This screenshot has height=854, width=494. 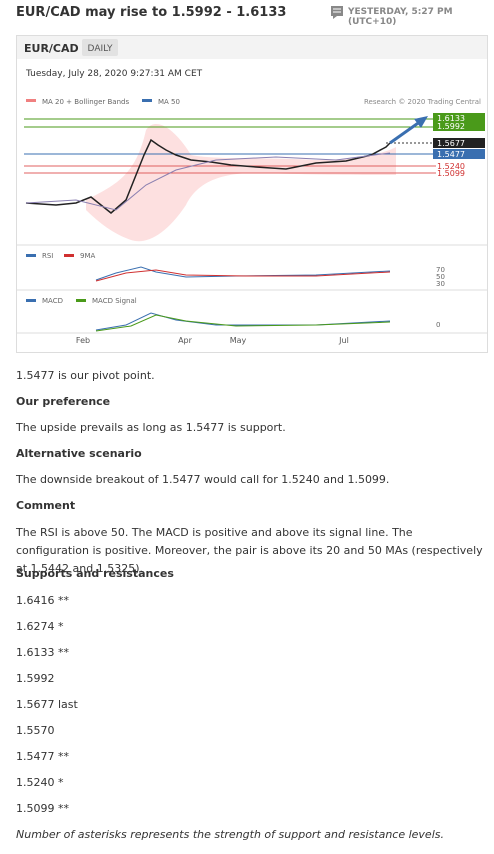 I want to click on bollinger-band, so click(x=241, y=183).